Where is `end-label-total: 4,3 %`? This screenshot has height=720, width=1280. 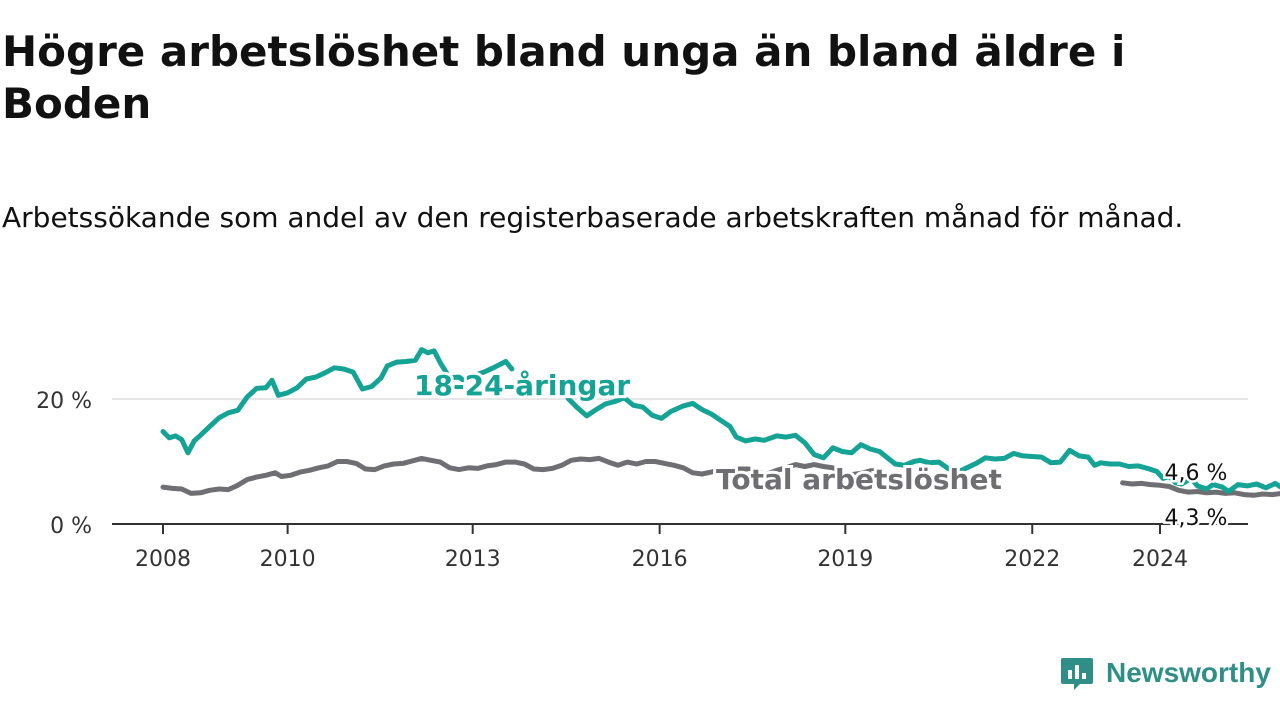
end-label-total: 4,3 % is located at coordinates (1196, 518).